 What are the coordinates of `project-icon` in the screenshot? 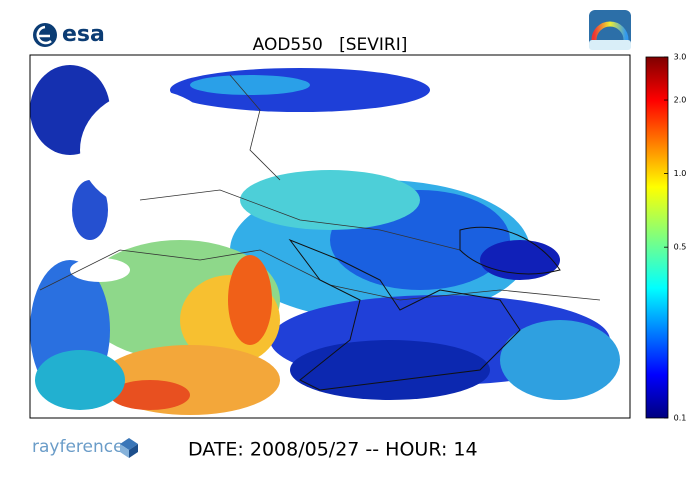 It's located at (610, 30).